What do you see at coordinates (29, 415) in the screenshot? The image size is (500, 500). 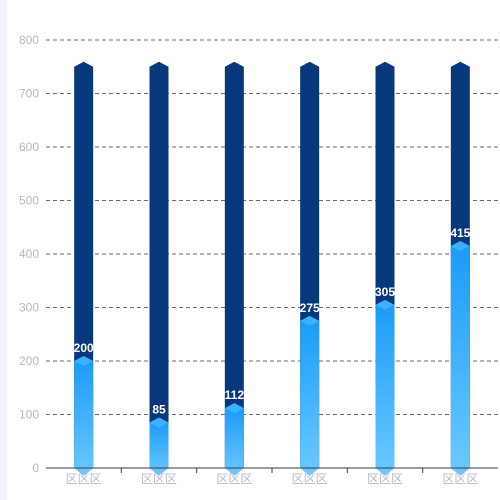 I see `y-tick-label: 100` at bounding box center [29, 415].